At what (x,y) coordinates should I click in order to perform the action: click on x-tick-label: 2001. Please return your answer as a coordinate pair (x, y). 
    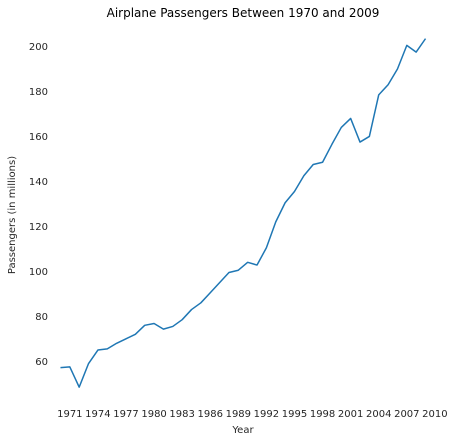
    Looking at the image, I should click on (350, 414).